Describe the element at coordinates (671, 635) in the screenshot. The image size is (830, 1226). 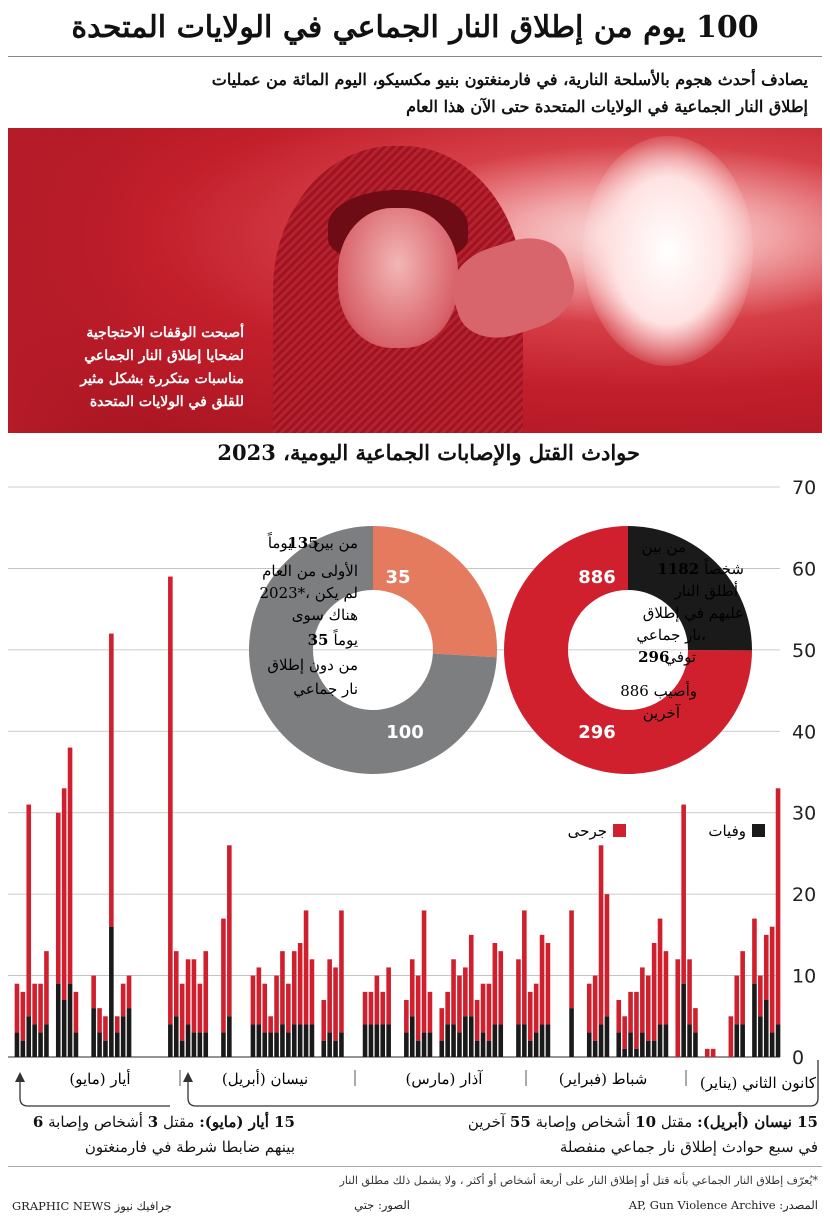
I see `victims-text-5: نار جماعي،` at that location.